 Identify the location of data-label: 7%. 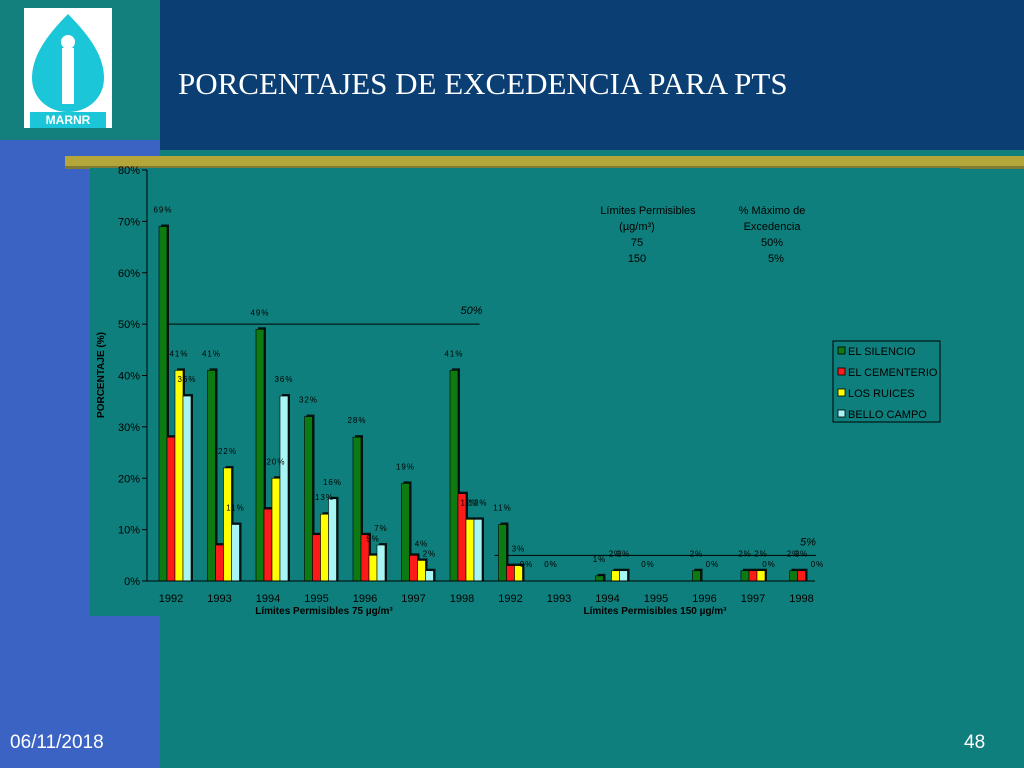
(381, 528).